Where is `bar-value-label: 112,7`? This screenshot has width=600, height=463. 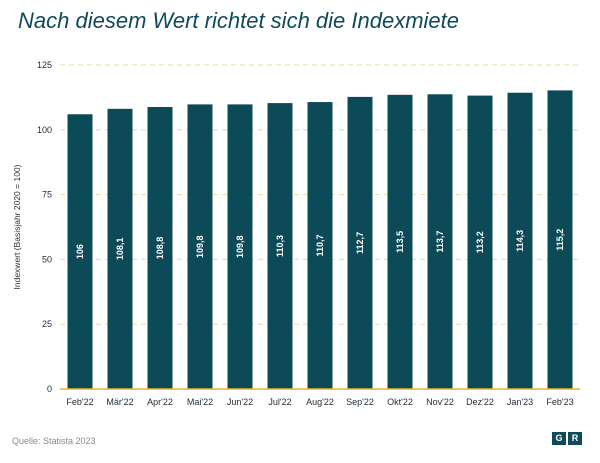
bar-value-label: 112,7 is located at coordinates (360, 243).